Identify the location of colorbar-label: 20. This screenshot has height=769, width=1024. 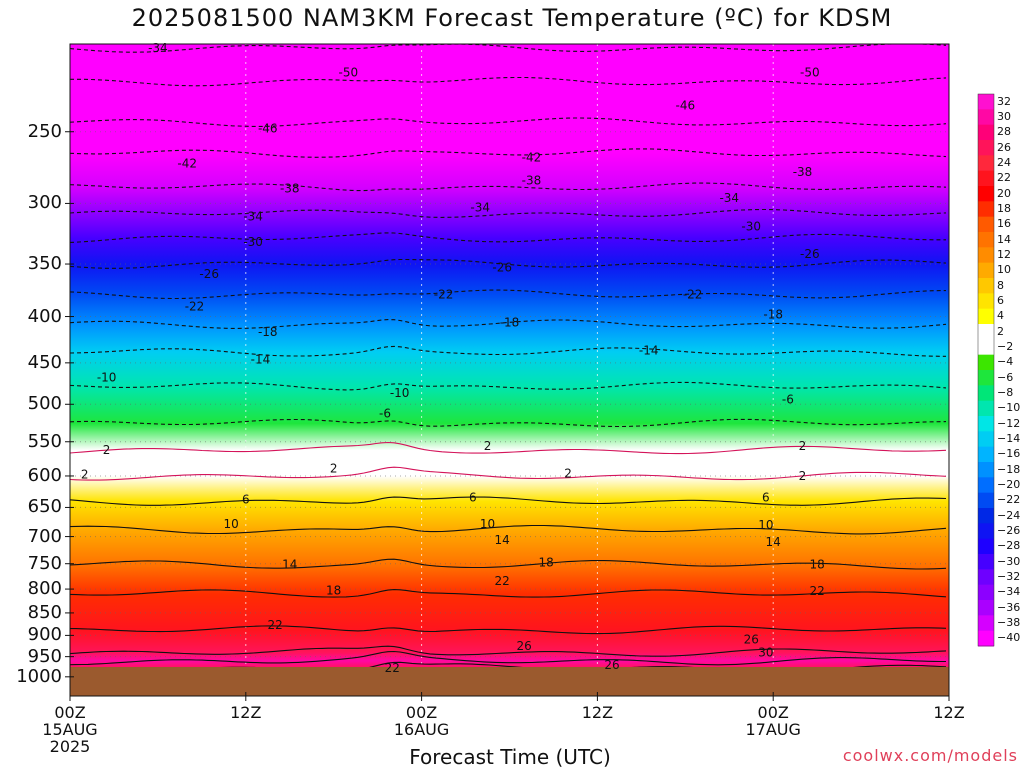
(1004, 193).